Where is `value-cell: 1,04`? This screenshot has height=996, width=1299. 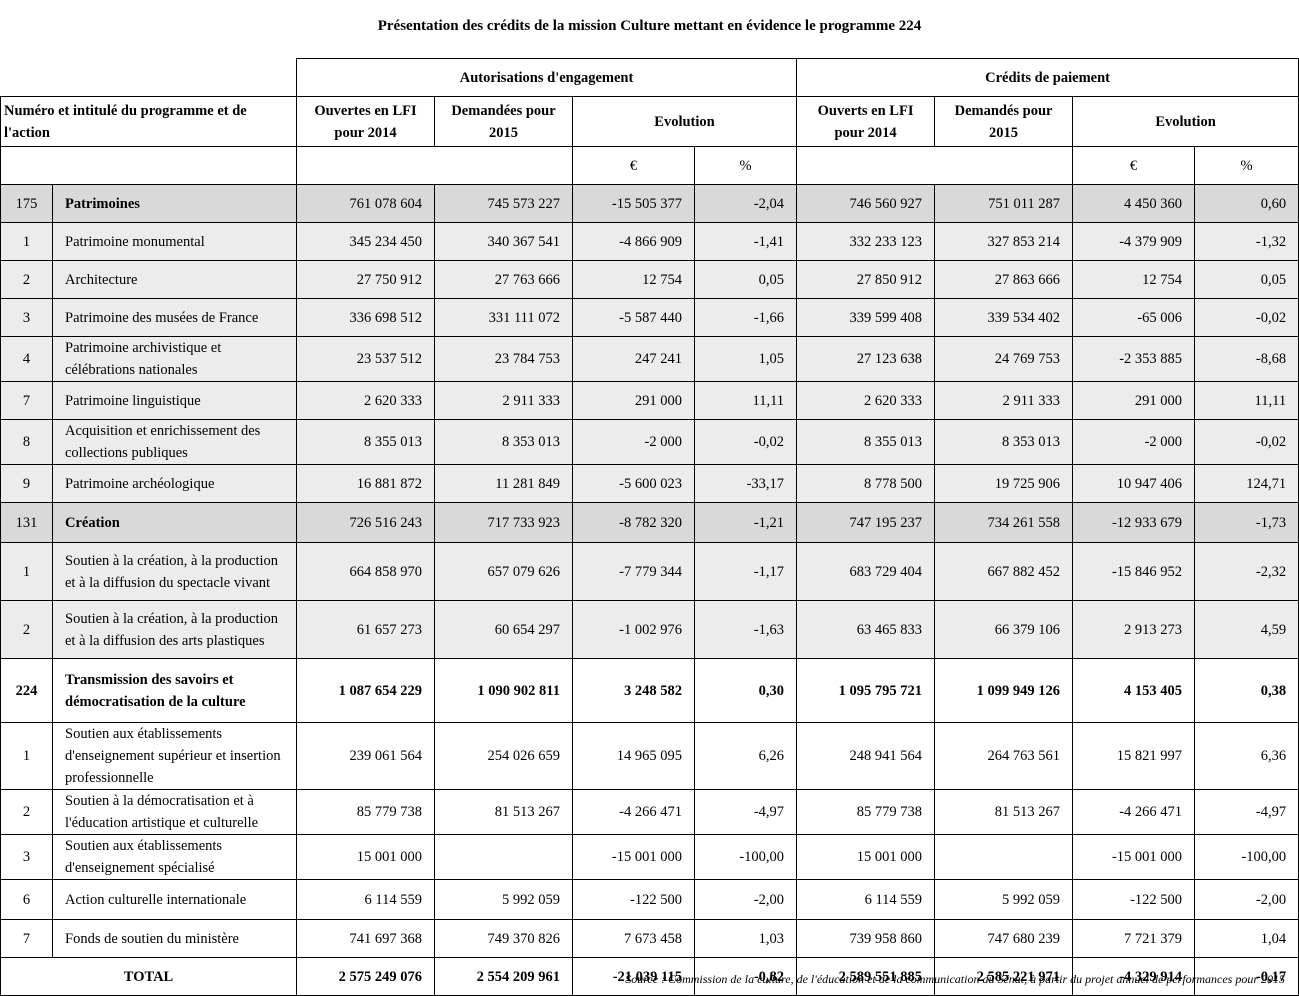 value-cell: 1,04 is located at coordinates (1246, 938).